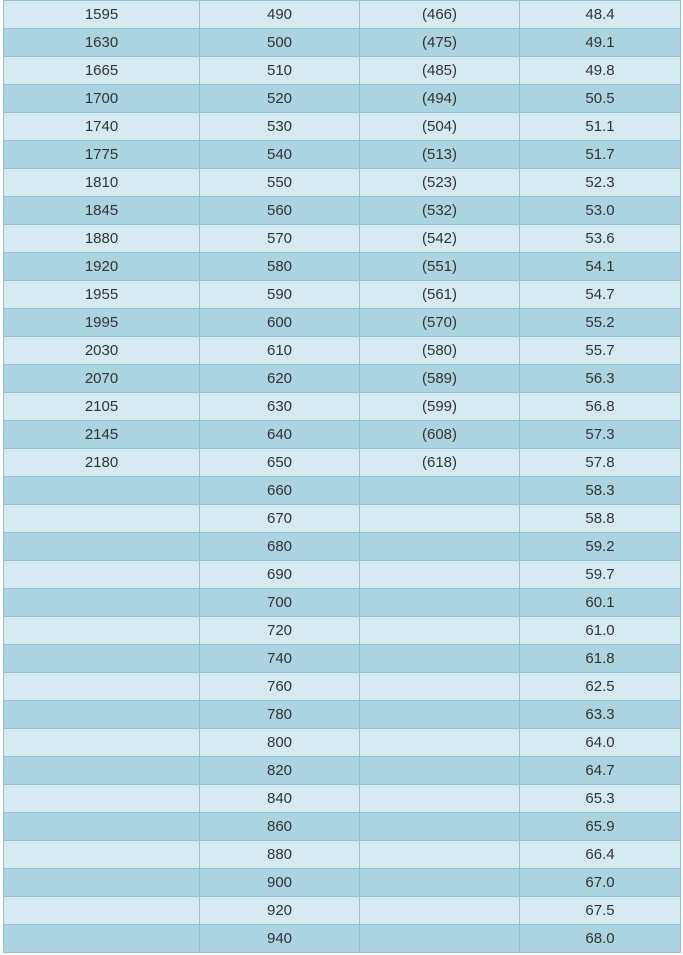 This screenshot has width=683, height=955. I want to click on col-4-cell: 57.8, so click(600, 462).